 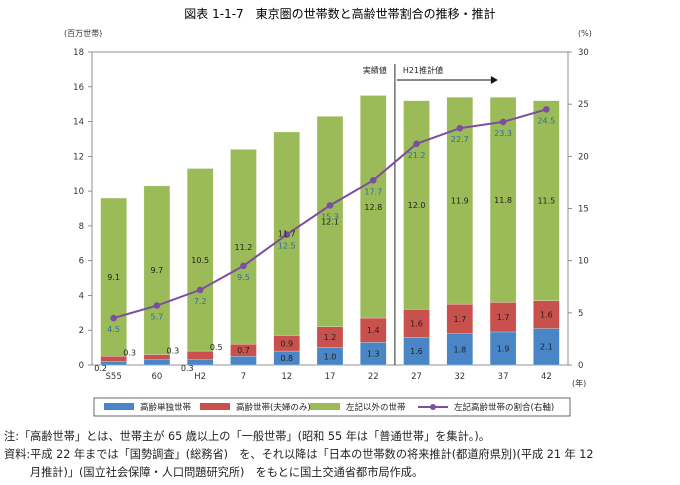 I want to click on y-tick-label: 4, so click(x=81, y=296).